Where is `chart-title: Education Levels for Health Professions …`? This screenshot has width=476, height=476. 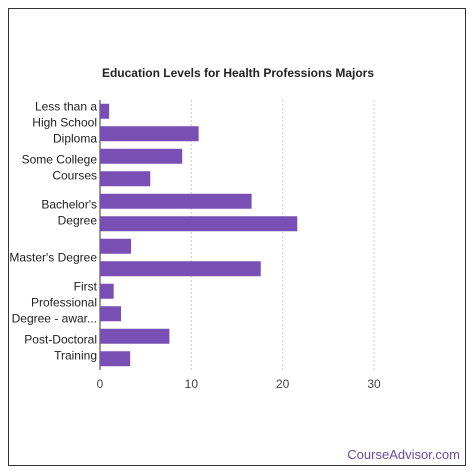 chart-title: Education Levels for Health Professions … is located at coordinates (238, 73).